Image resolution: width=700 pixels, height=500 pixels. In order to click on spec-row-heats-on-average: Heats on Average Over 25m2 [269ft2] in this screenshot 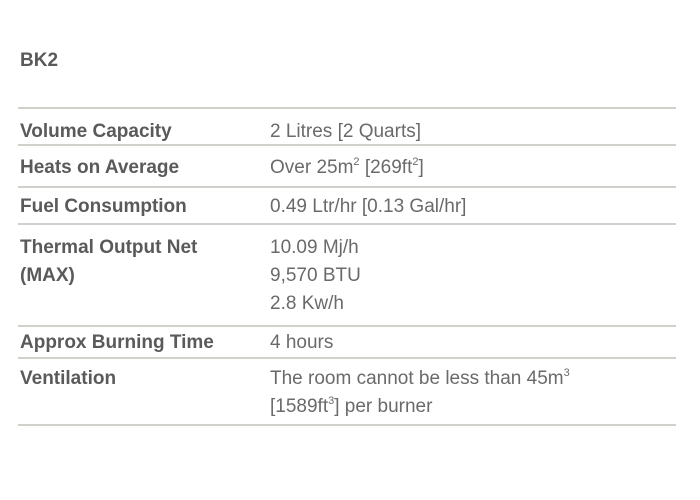, I will do `click(347, 167)`.